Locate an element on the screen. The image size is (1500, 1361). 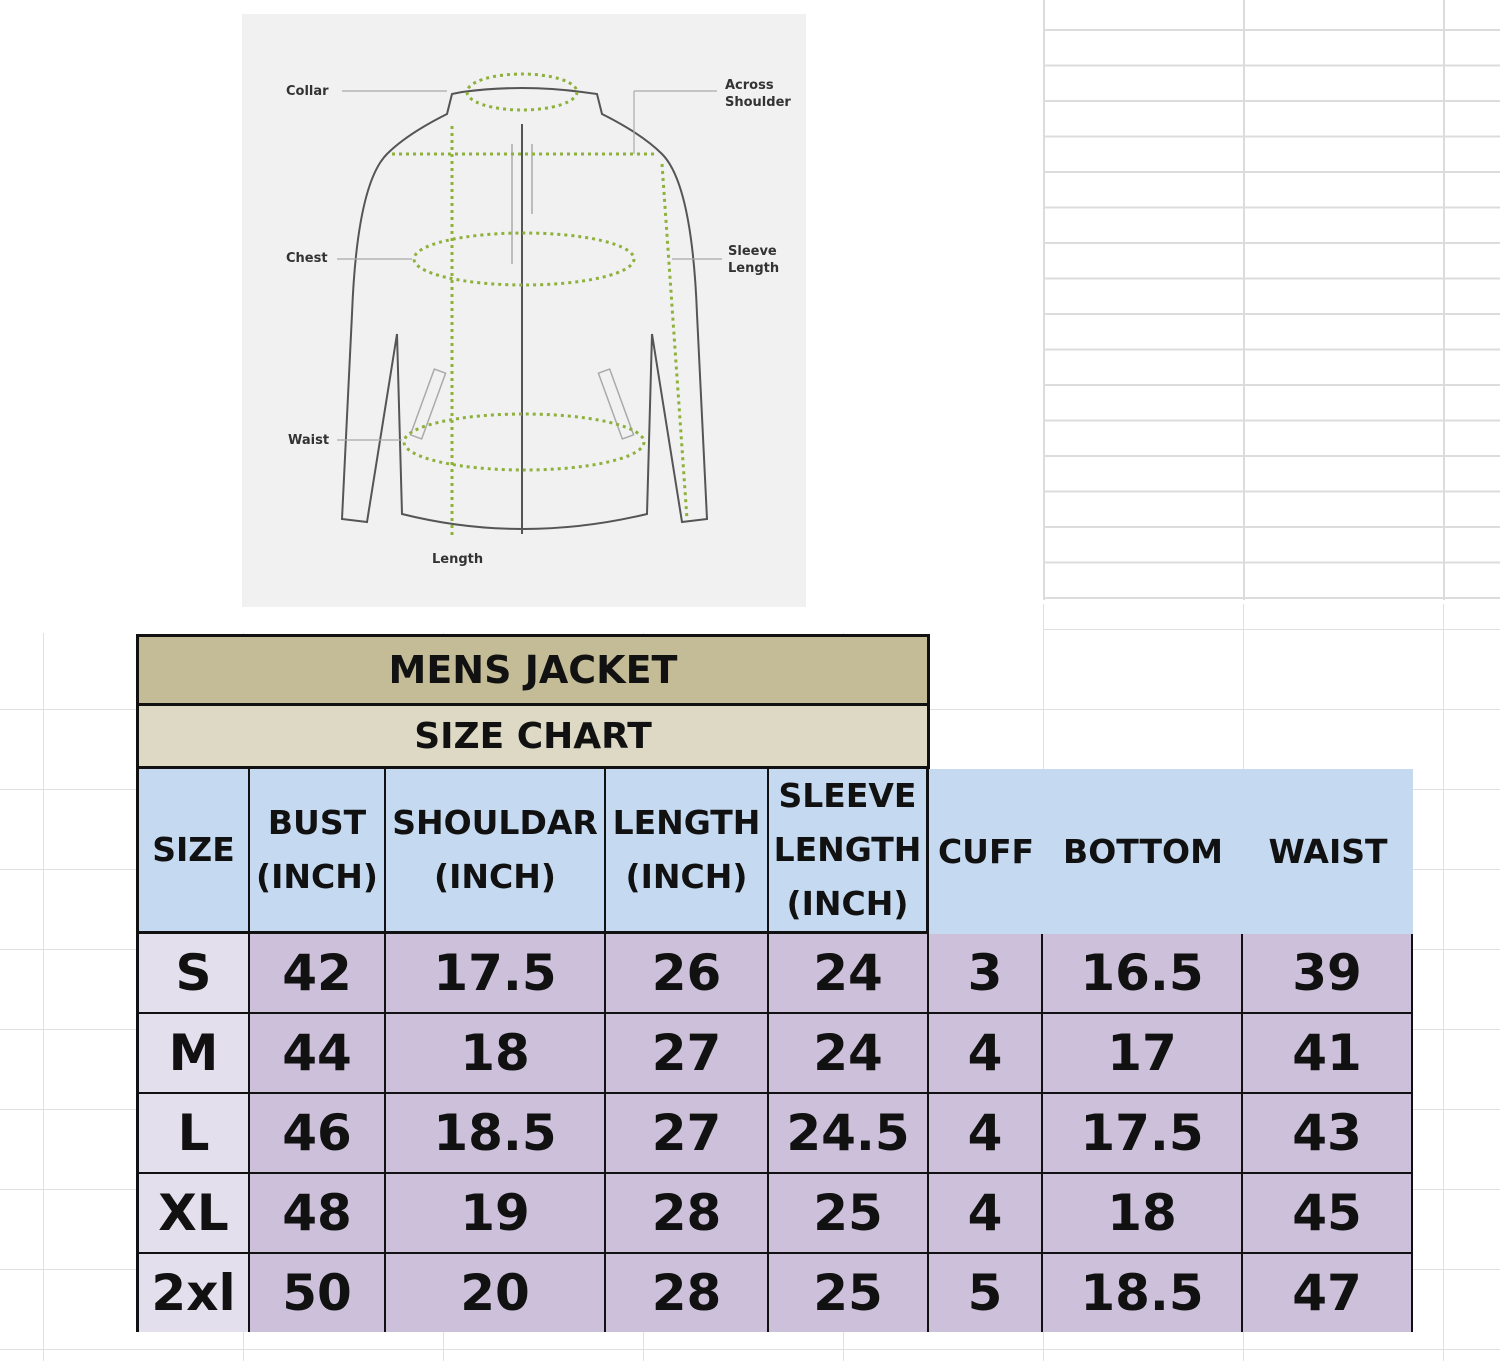
table-cell: 3 is located at coordinates (986, 974).